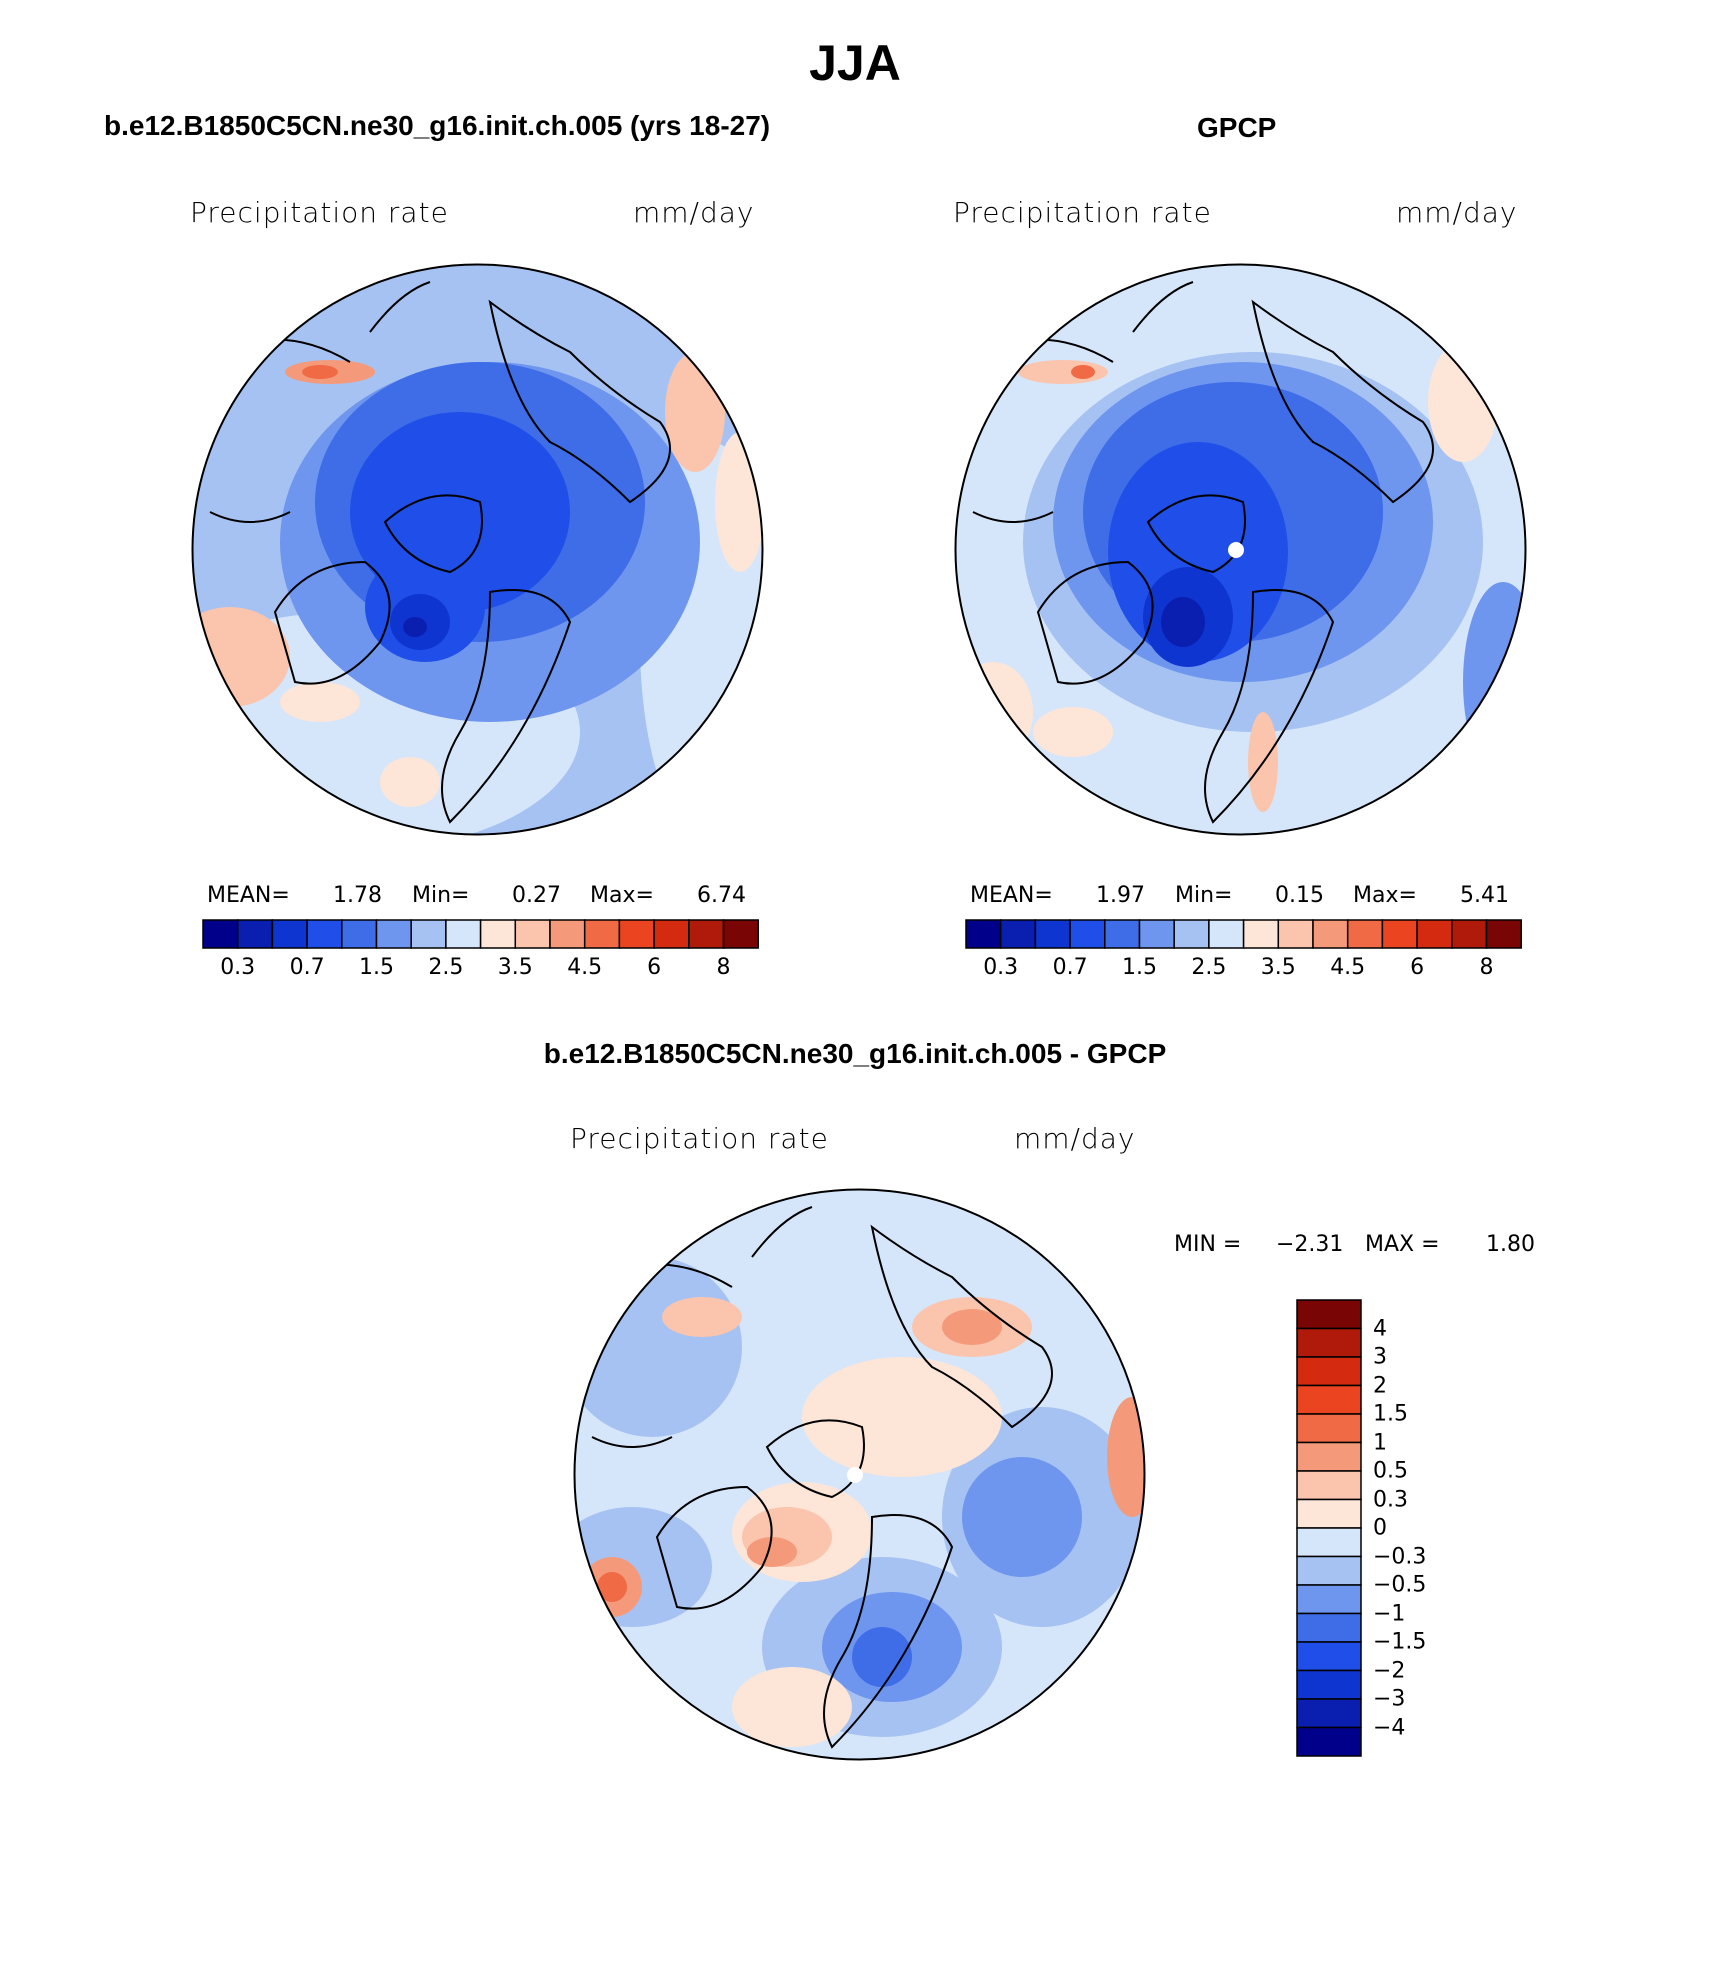 This screenshot has height=1969, width=1710. Describe the element at coordinates (1457, 212) in the screenshot. I see `panel2-units: mm/day` at that location.